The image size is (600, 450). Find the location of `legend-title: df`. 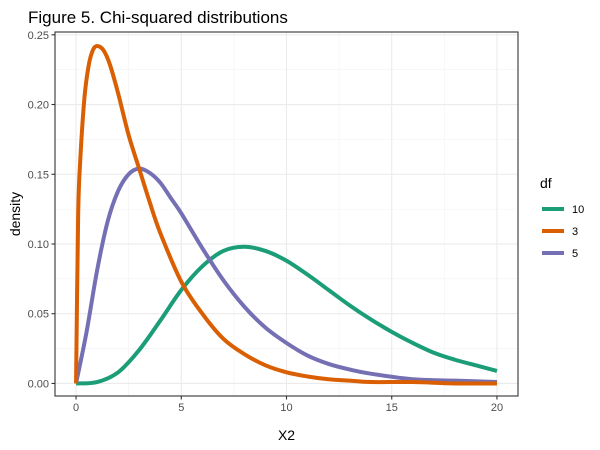

legend-title: df is located at coordinates (546, 183).